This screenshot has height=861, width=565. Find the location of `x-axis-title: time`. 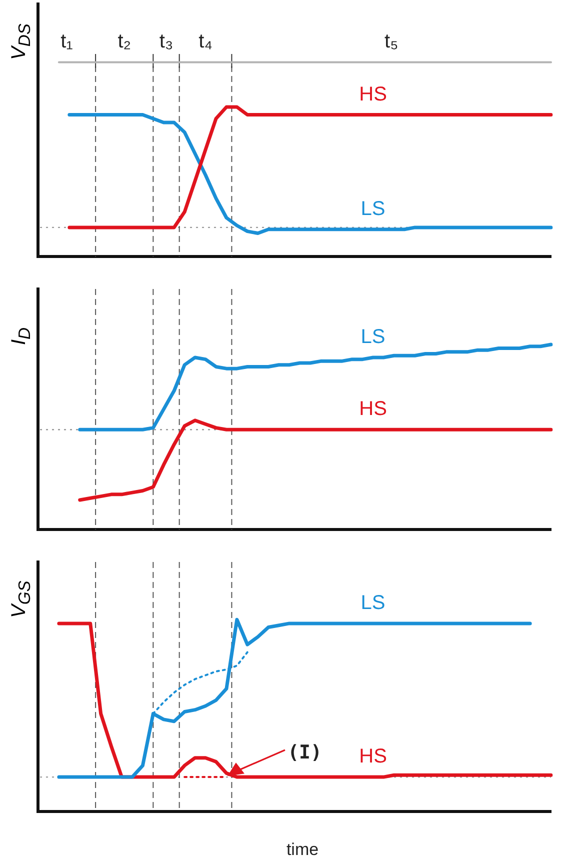

x-axis-title: time is located at coordinates (302, 850).